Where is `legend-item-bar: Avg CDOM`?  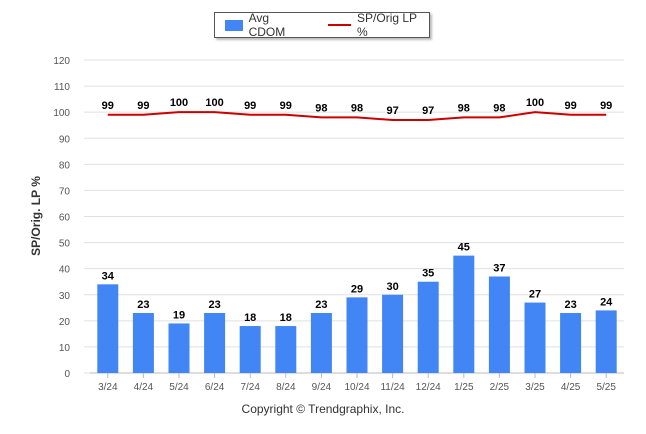
legend-item-bar: Avg CDOM is located at coordinates (261, 25).